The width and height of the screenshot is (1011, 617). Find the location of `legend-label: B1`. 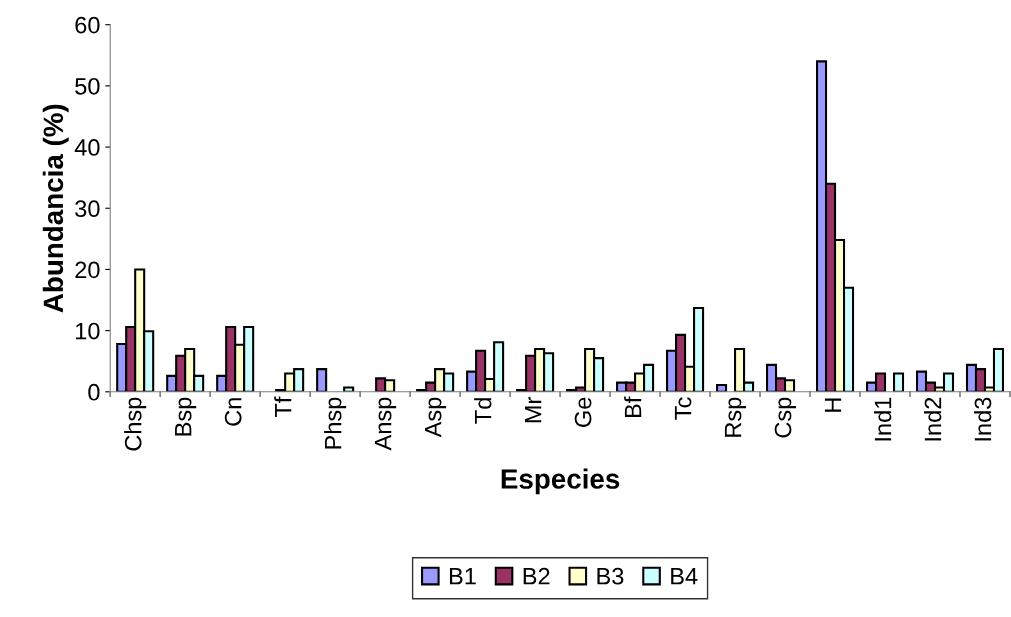

legend-label: B1 is located at coordinates (462, 576).